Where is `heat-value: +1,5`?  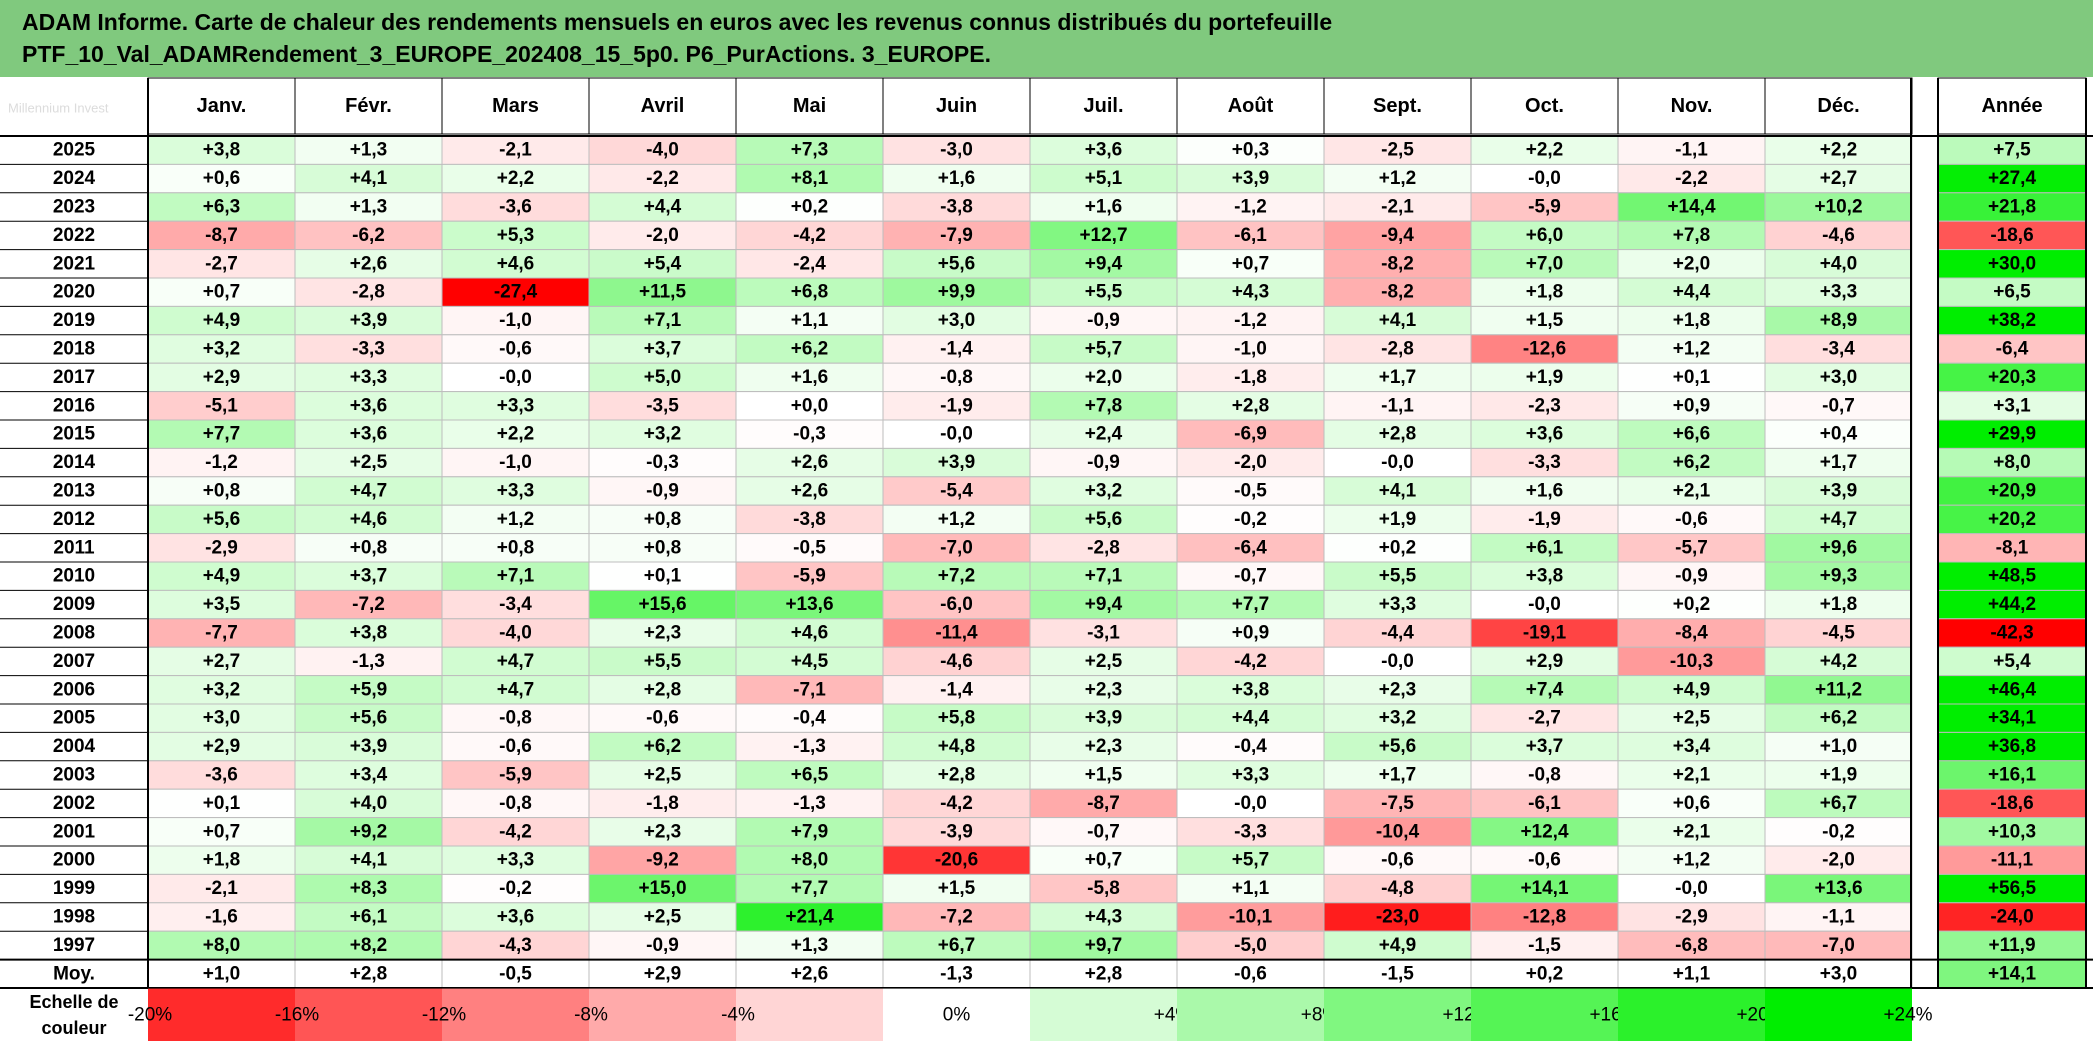
heat-value: +1,5 is located at coordinates (1104, 775).